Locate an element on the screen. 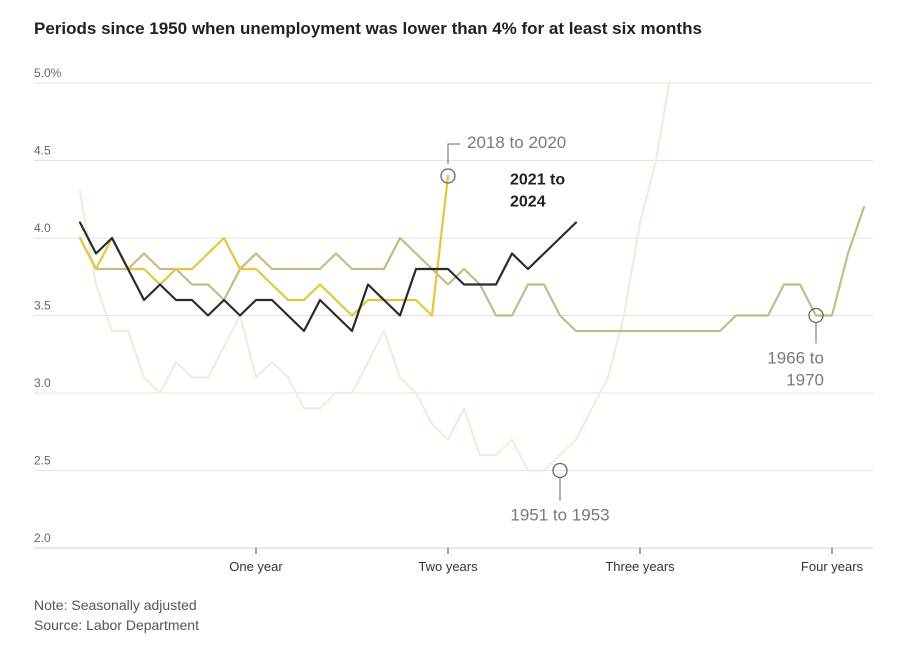 Image resolution: width=902 pixels, height=646 pixels. y-tick-label: 4.0 is located at coordinates (42, 228).